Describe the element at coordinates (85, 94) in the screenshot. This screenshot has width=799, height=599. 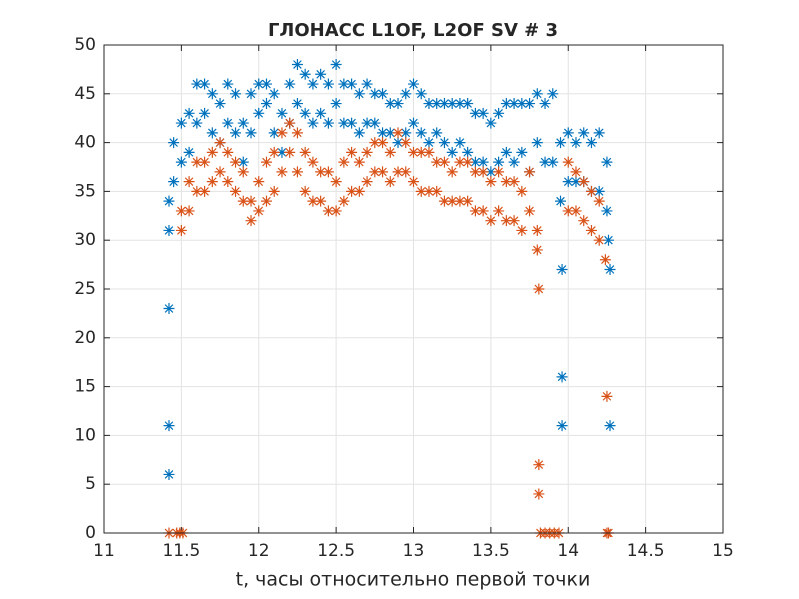
I see `y-tick-label: 45` at that location.